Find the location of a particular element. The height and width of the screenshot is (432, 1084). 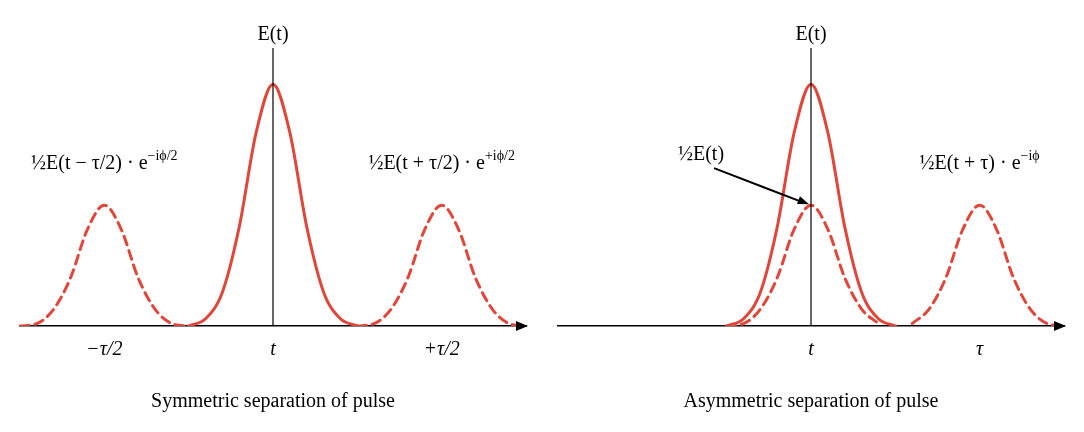

annotation: ½E(t) is located at coordinates (701, 154).